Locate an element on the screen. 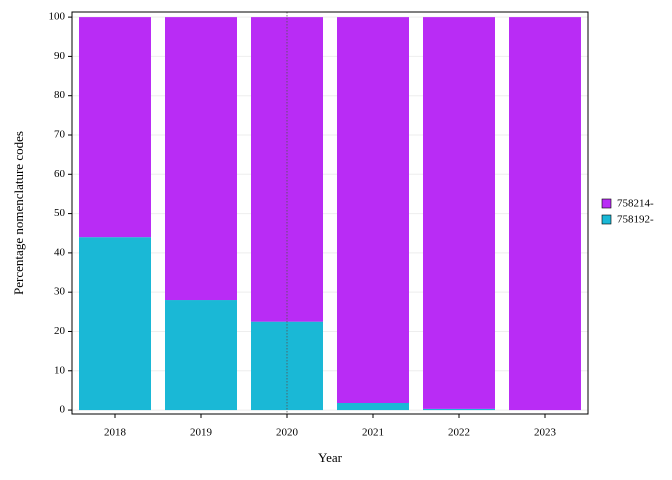  y-tick-label: 30 is located at coordinates (60, 292).